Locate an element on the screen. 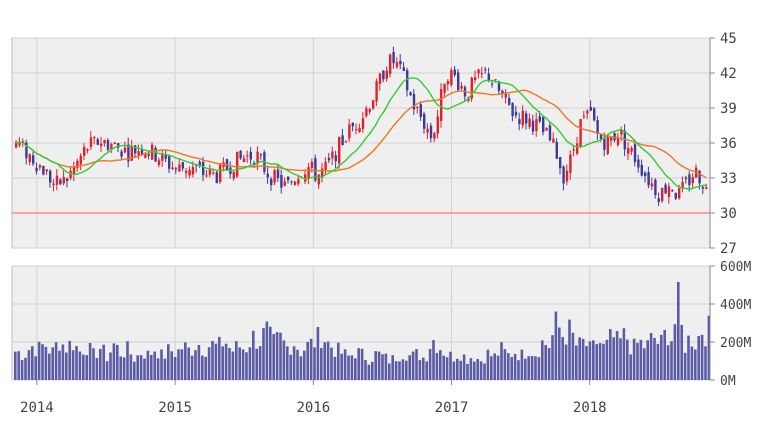 This screenshot has width=780, height=441. volume-tick-label: 0M is located at coordinates (728, 381).